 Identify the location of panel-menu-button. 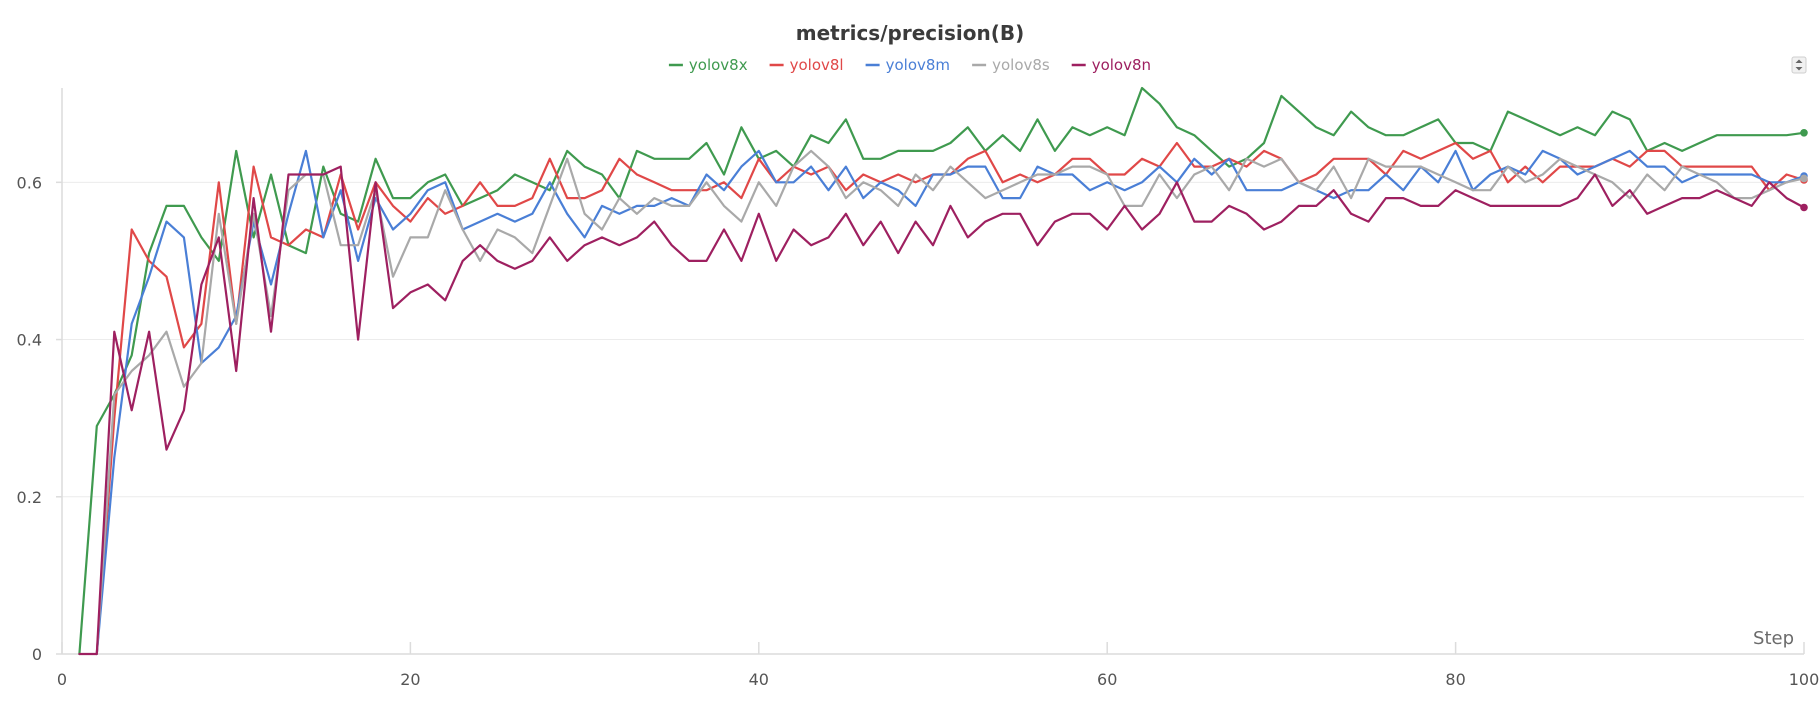
(1799, 65).